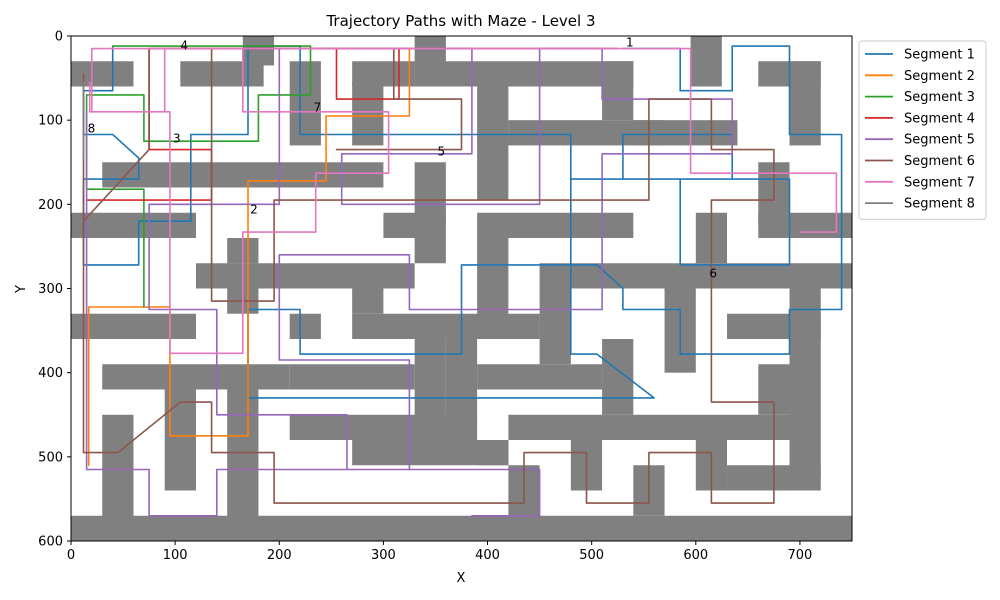 Image resolution: width=1000 pixels, height=600 pixels. Describe the element at coordinates (383, 555) in the screenshot. I see `x-tick-label: 300` at that location.